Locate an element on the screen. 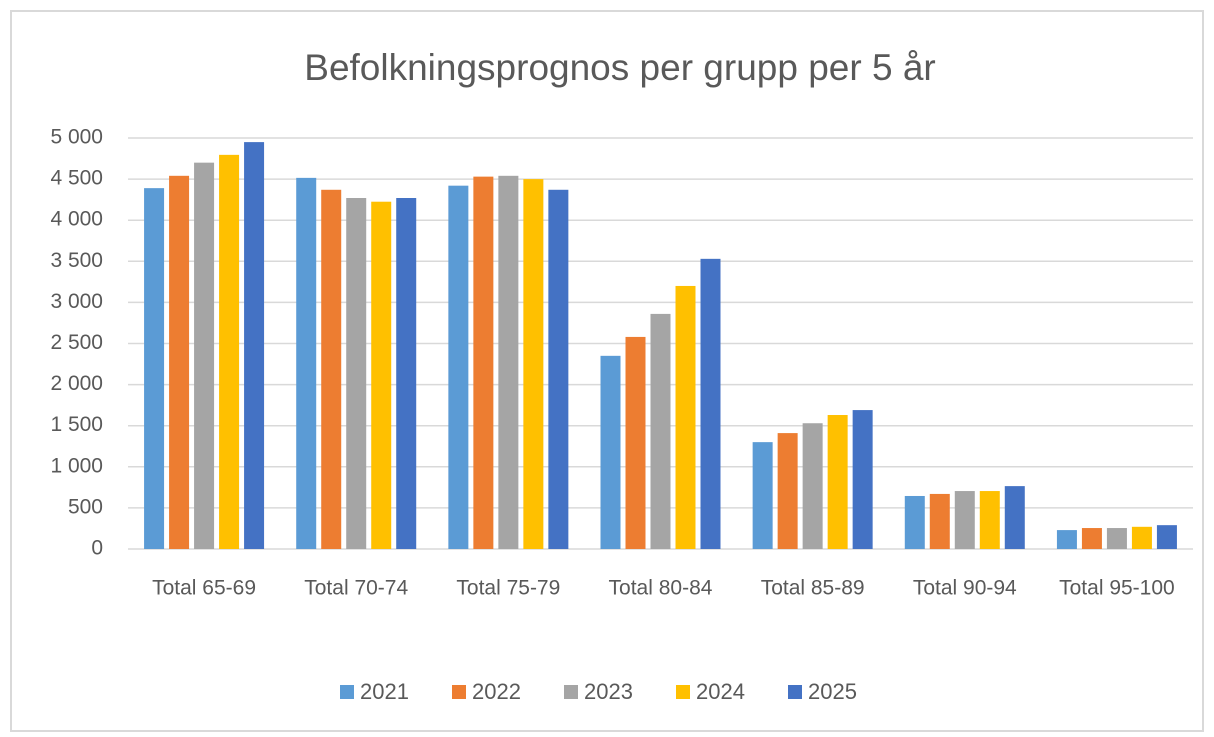 The image size is (1214, 737). y-tick-label: 2 500 is located at coordinates (76, 342).